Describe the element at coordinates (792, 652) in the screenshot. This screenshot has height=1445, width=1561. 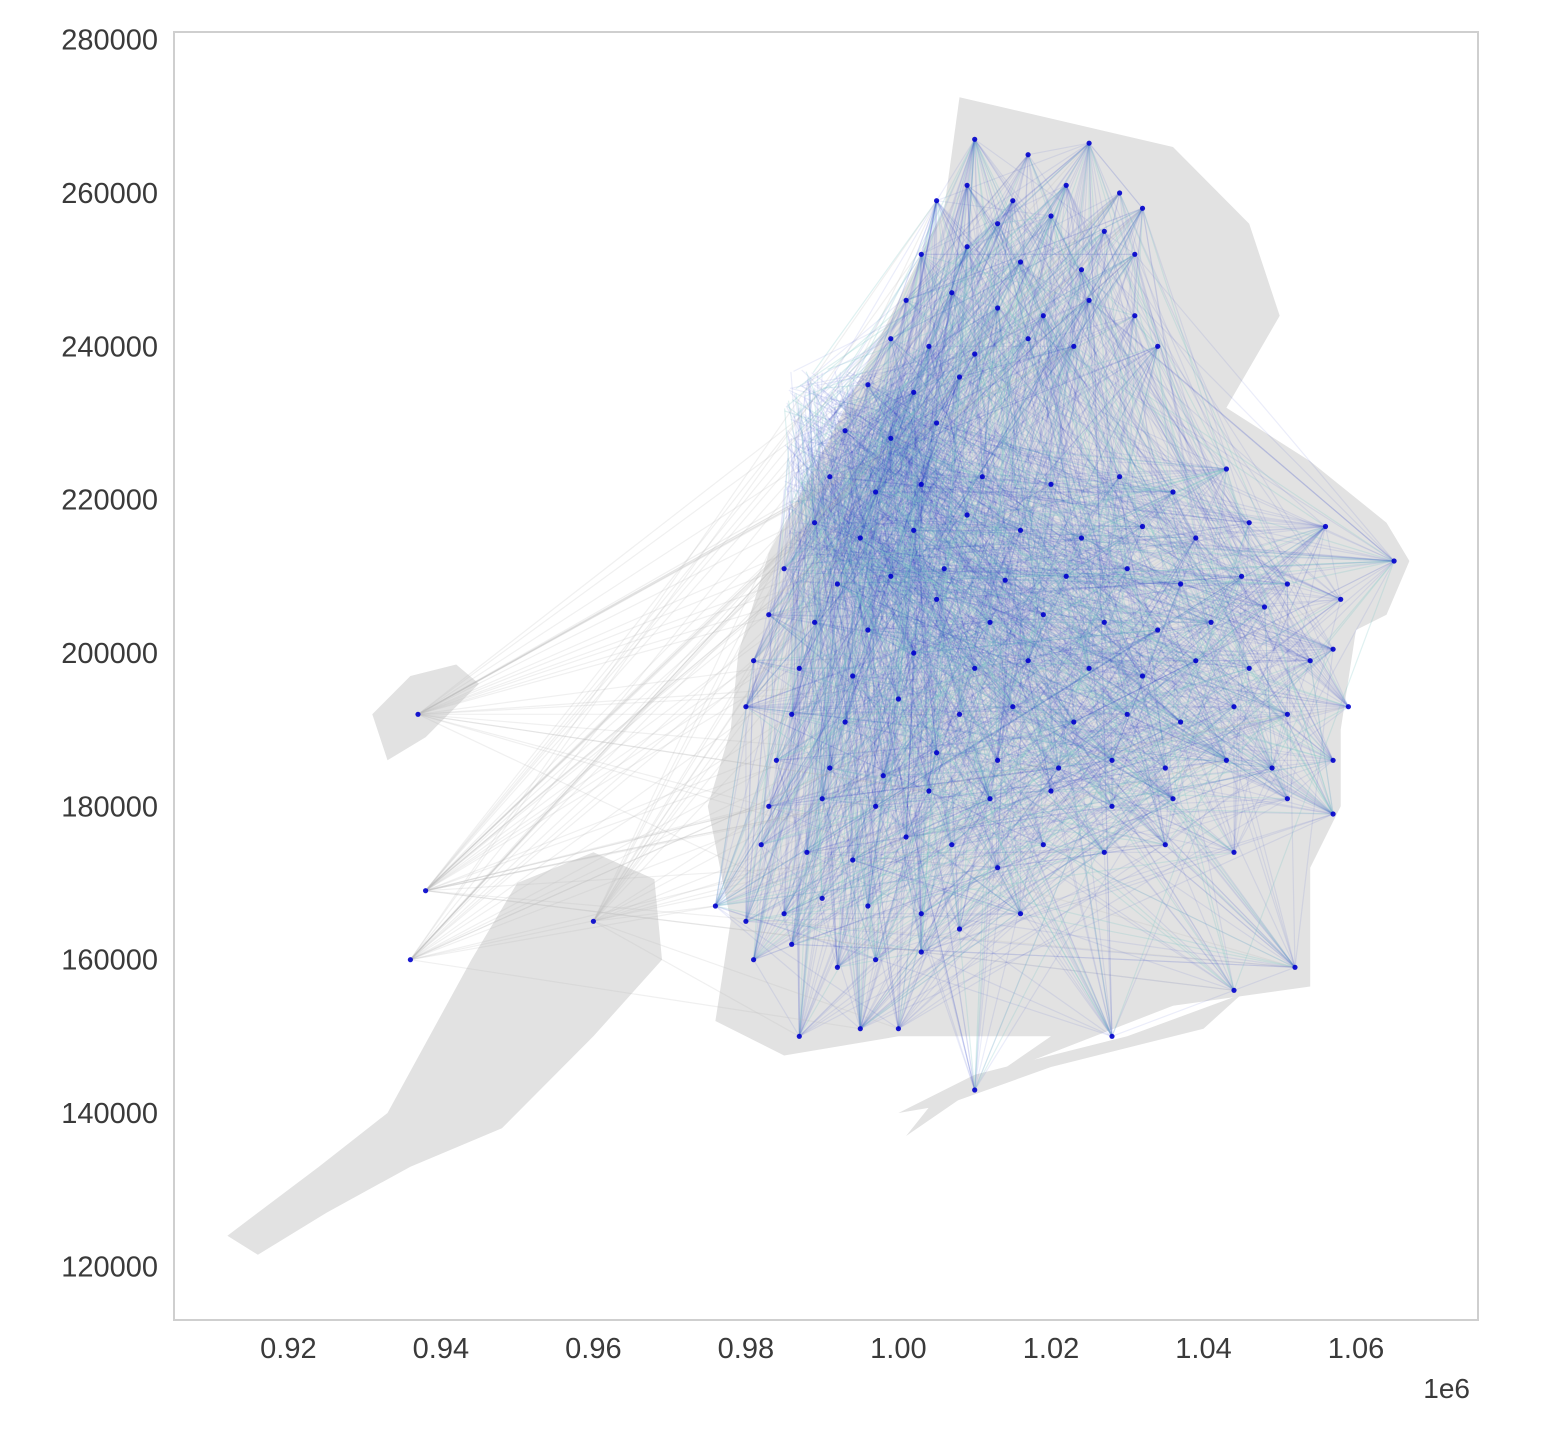
I see `flow-edge` at that location.